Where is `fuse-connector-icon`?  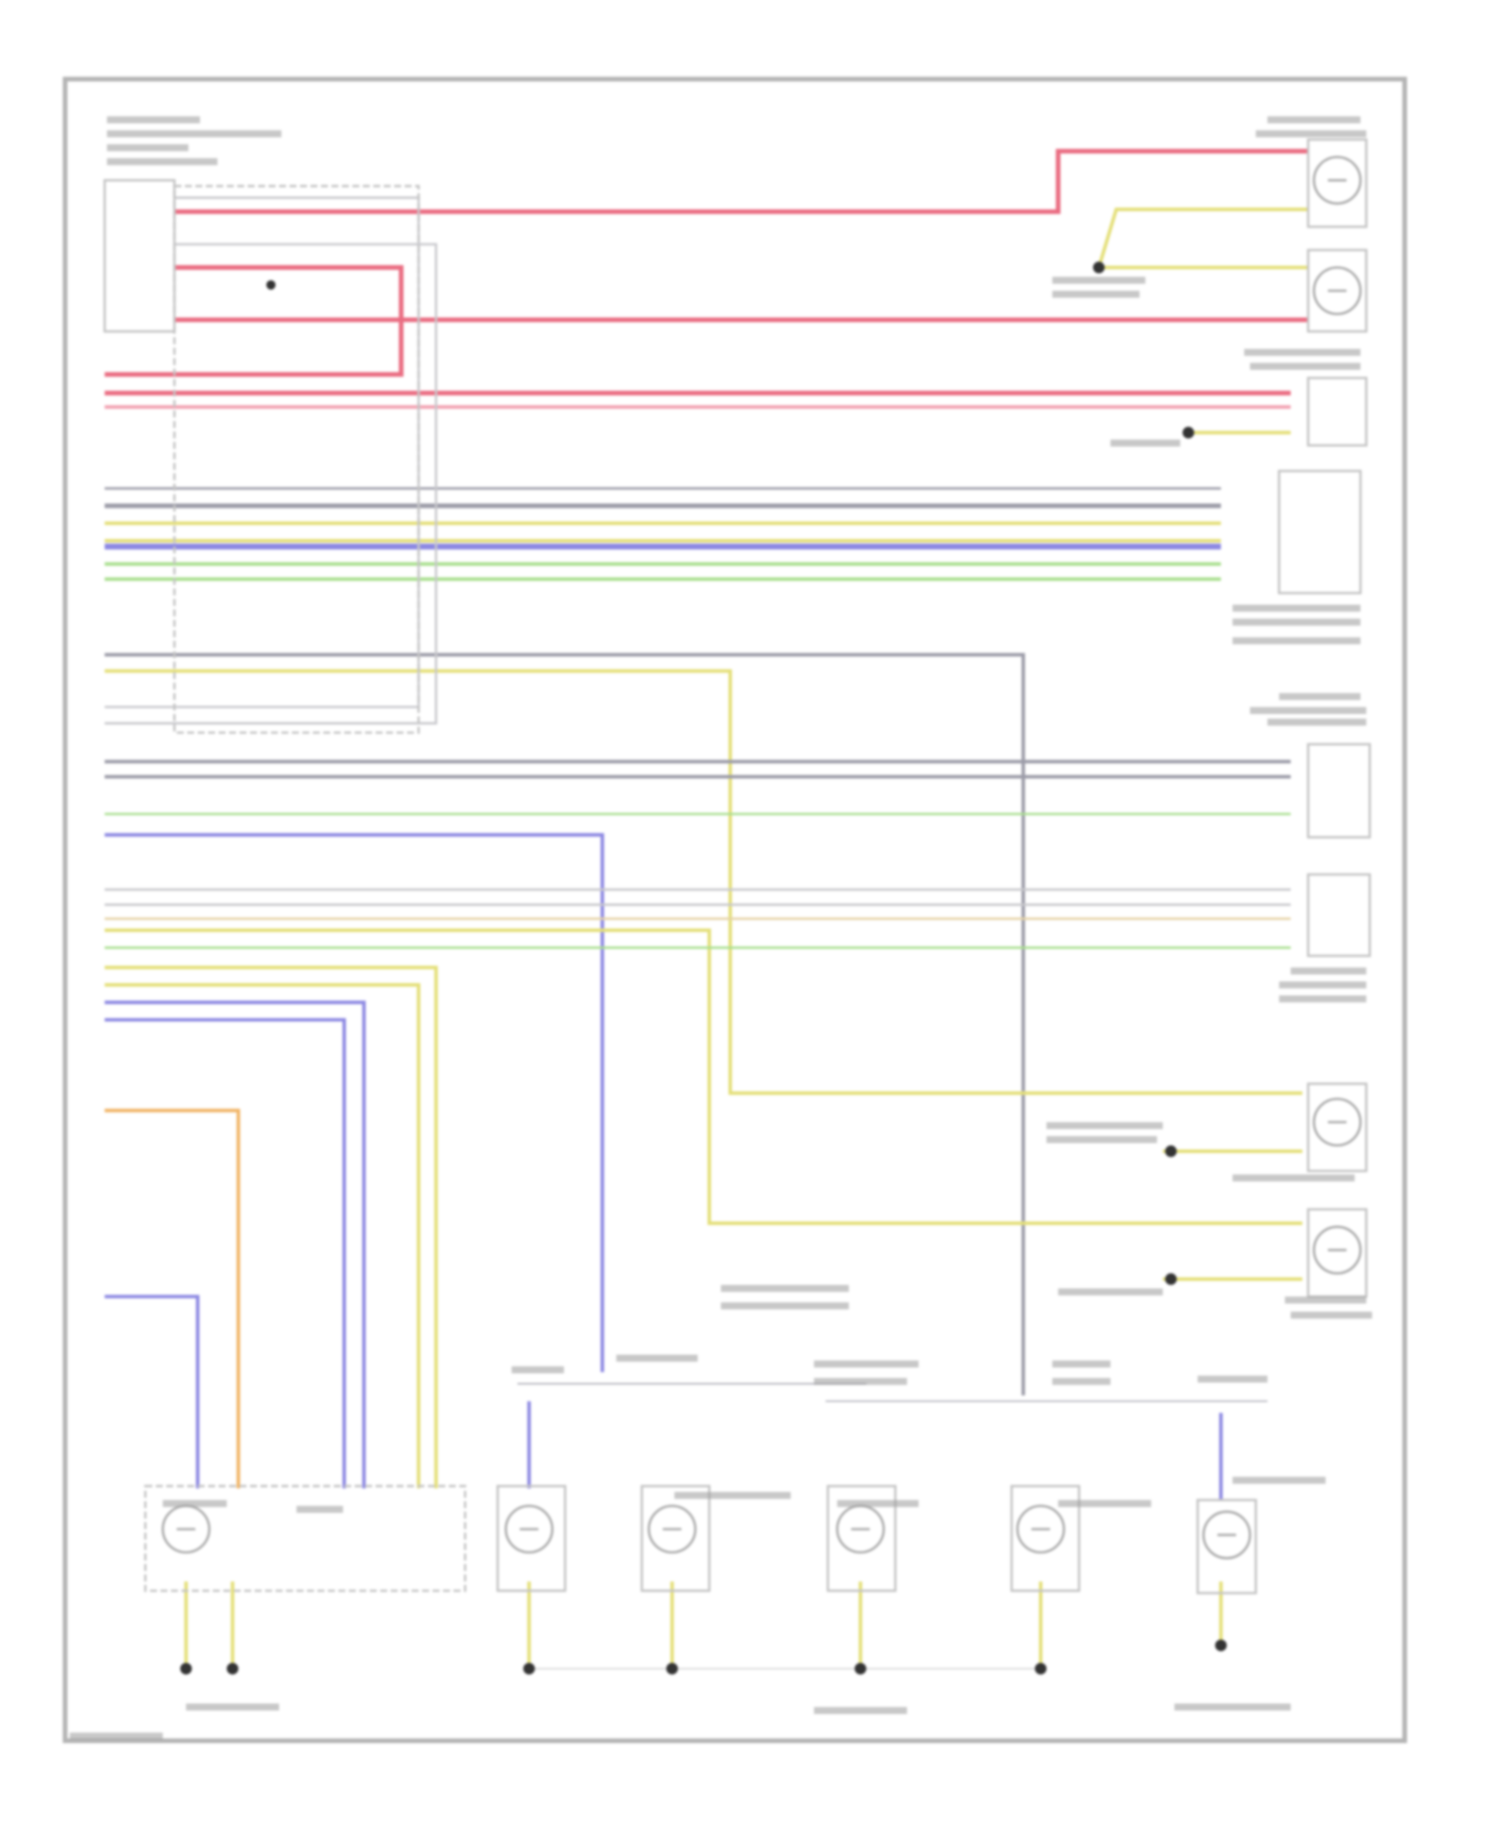
fuse-connector-icon is located at coordinates (305, 1538).